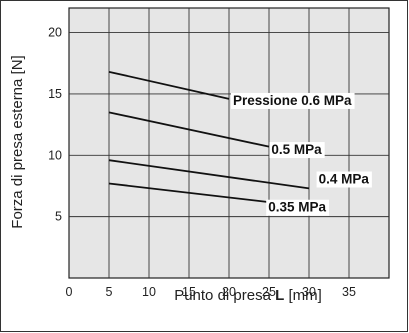  I want to click on x-tick-label: 20, so click(229, 292).